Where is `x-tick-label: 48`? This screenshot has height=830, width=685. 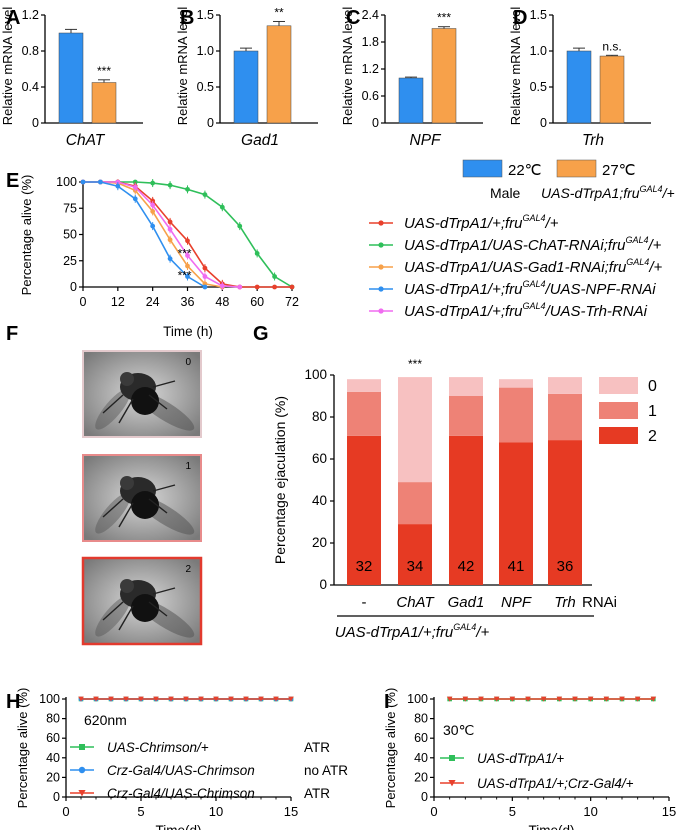
x-tick-label: 48 is located at coordinates (222, 302).